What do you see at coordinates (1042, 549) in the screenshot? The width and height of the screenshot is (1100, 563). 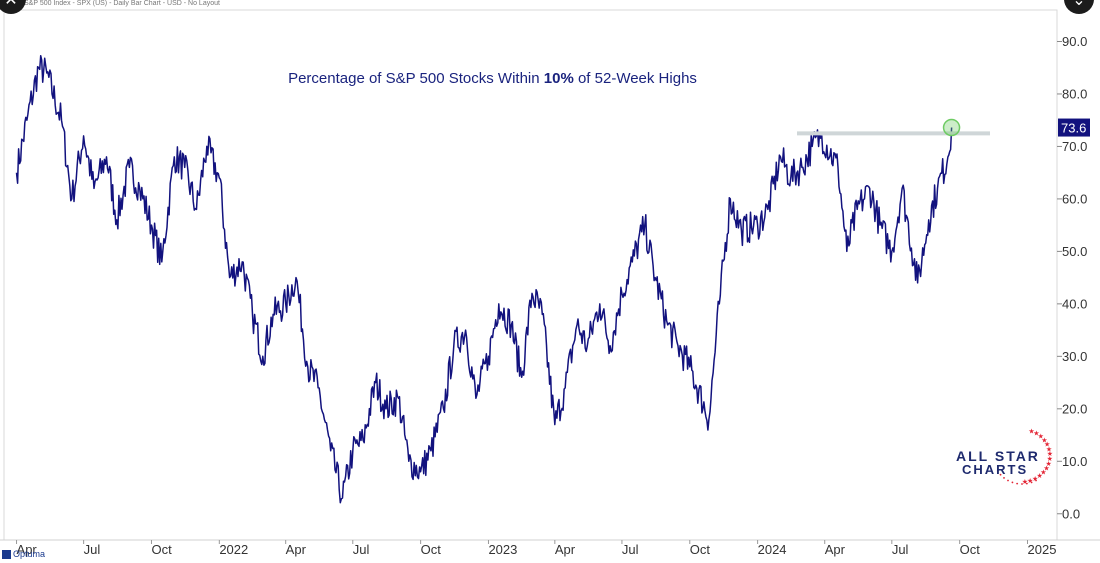 I see `x-tick-label: 2025` at bounding box center [1042, 549].